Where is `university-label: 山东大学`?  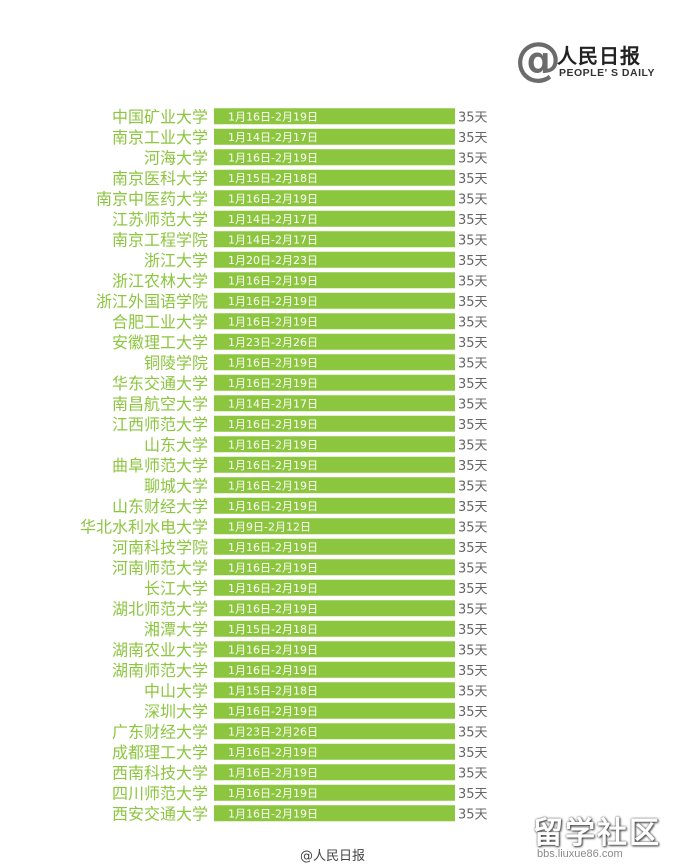 university-label: 山东大学 is located at coordinates (176, 444).